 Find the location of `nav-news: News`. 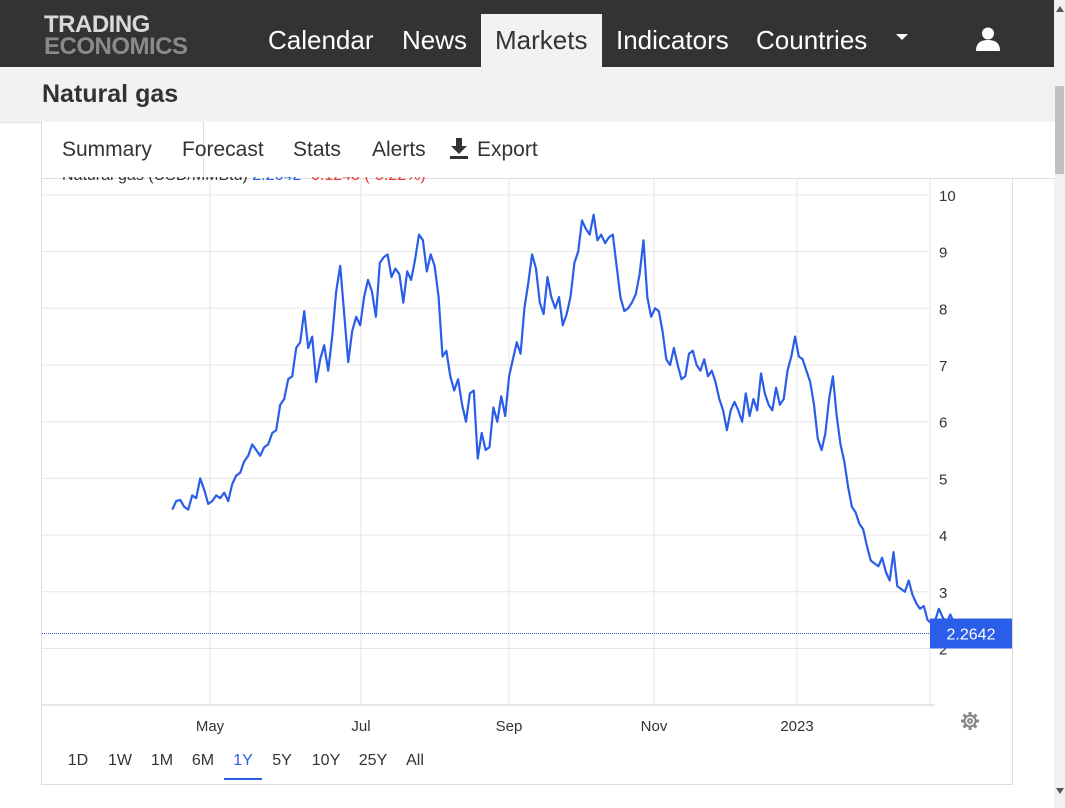

nav-news: News is located at coordinates (435, 40).